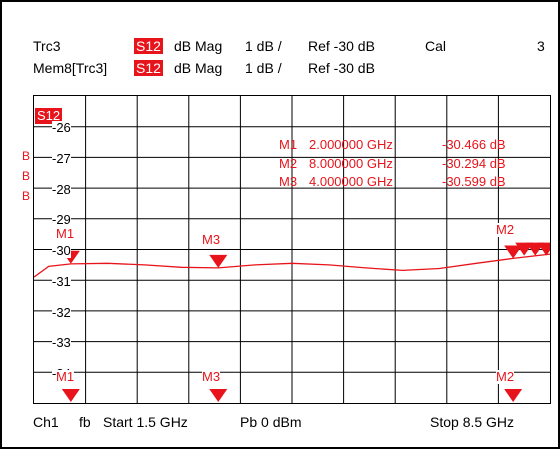 The width and height of the screenshot is (560, 449). I want to click on memory-ref-label: Ref -30 dB, so click(341, 68).